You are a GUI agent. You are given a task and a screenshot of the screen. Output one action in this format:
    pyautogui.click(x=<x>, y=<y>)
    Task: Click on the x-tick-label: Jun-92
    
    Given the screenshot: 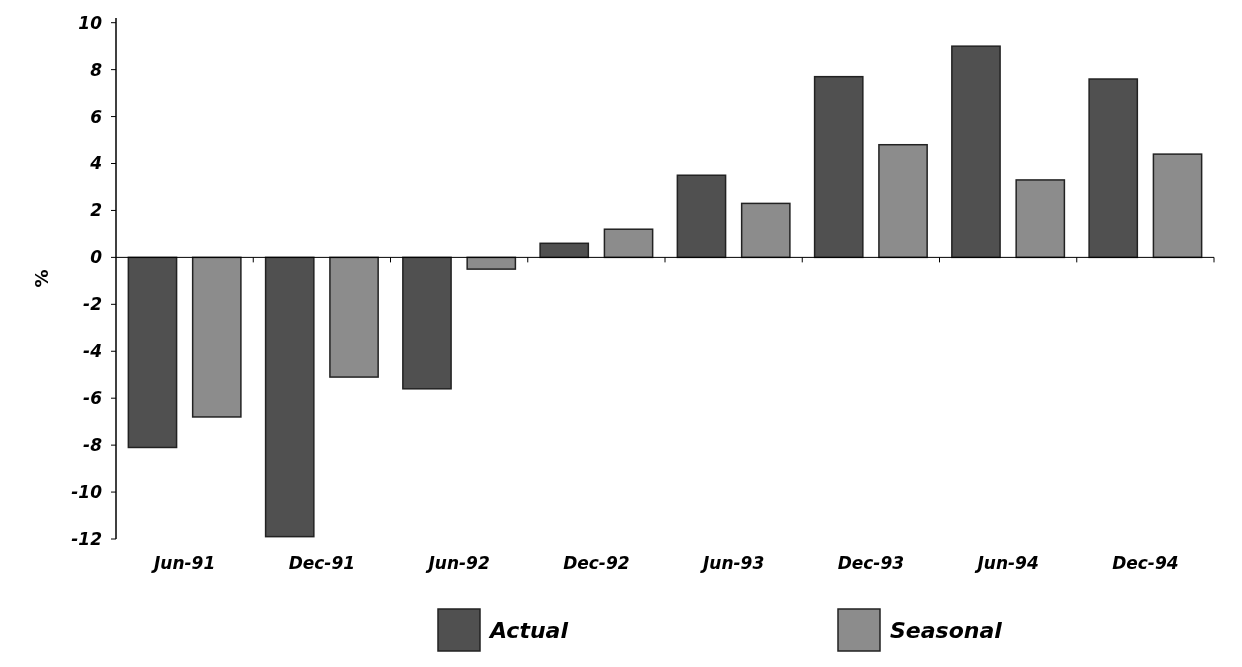 What is the action you would take?
    pyautogui.click(x=457, y=563)
    